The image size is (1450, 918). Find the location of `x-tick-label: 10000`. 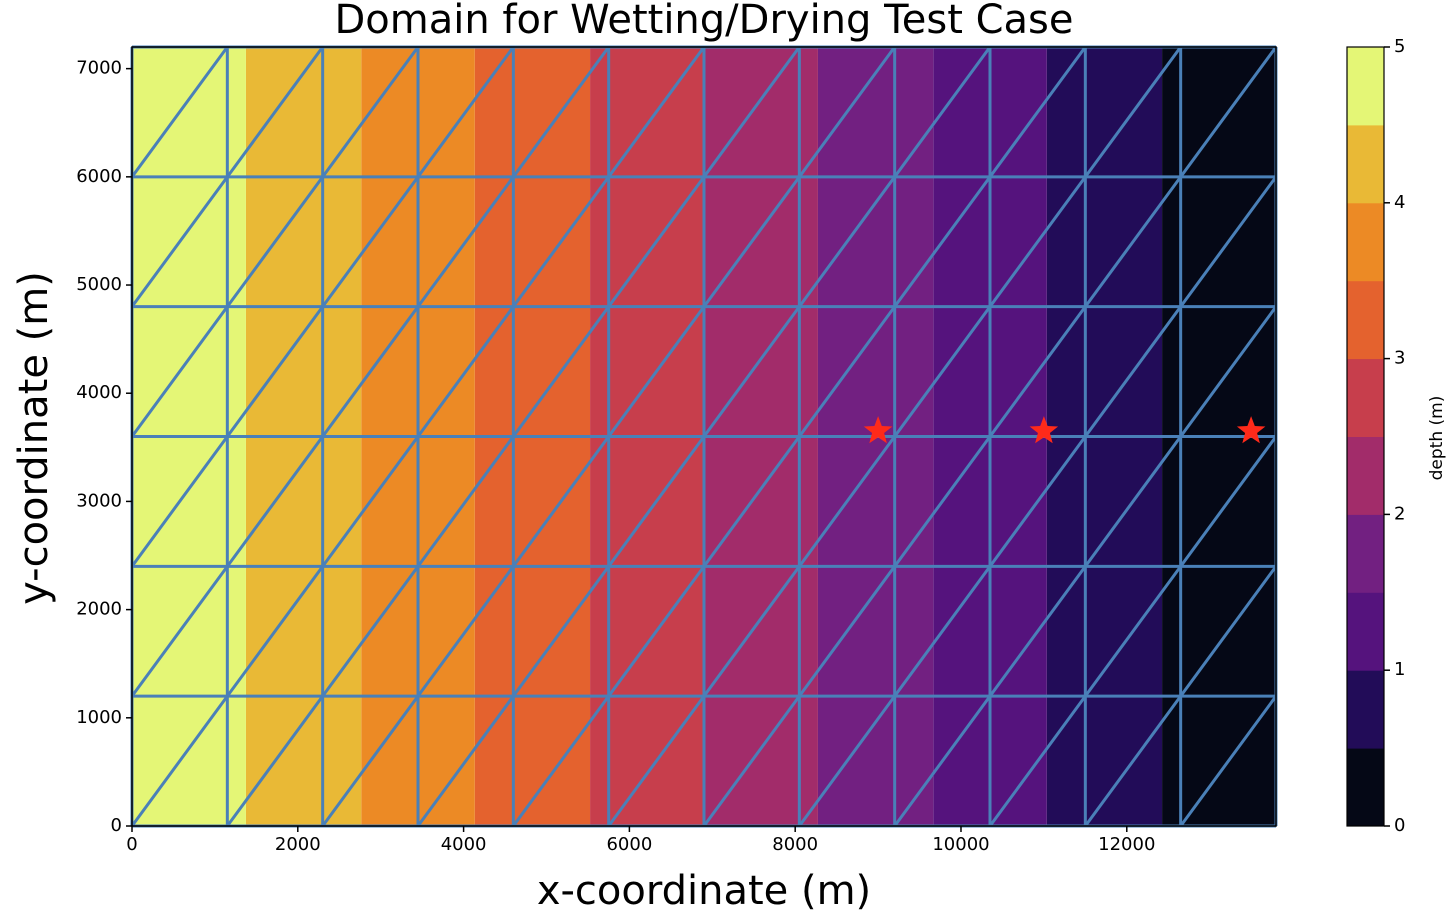

x-tick-label: 10000 is located at coordinates (960, 844).